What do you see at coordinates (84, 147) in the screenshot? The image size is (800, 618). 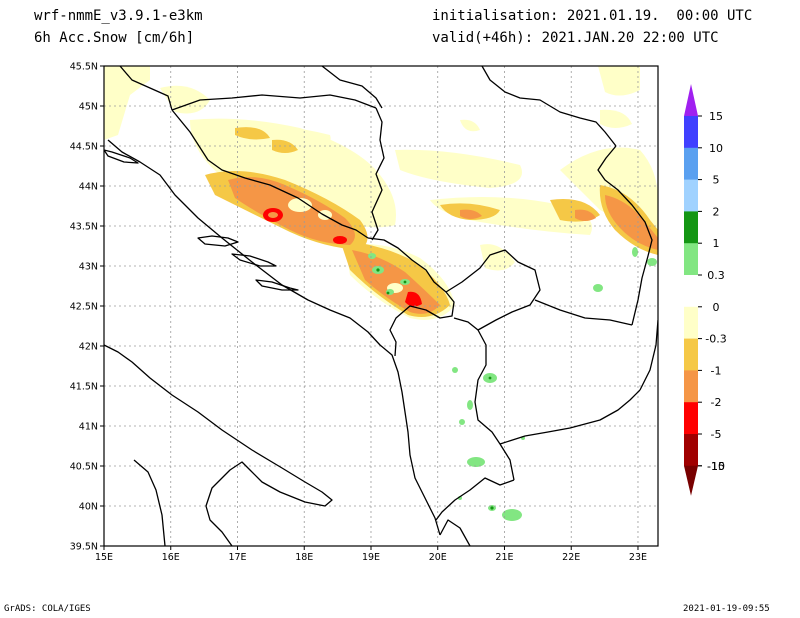 I see `lat-tick-label: 44.5N` at bounding box center [84, 147].